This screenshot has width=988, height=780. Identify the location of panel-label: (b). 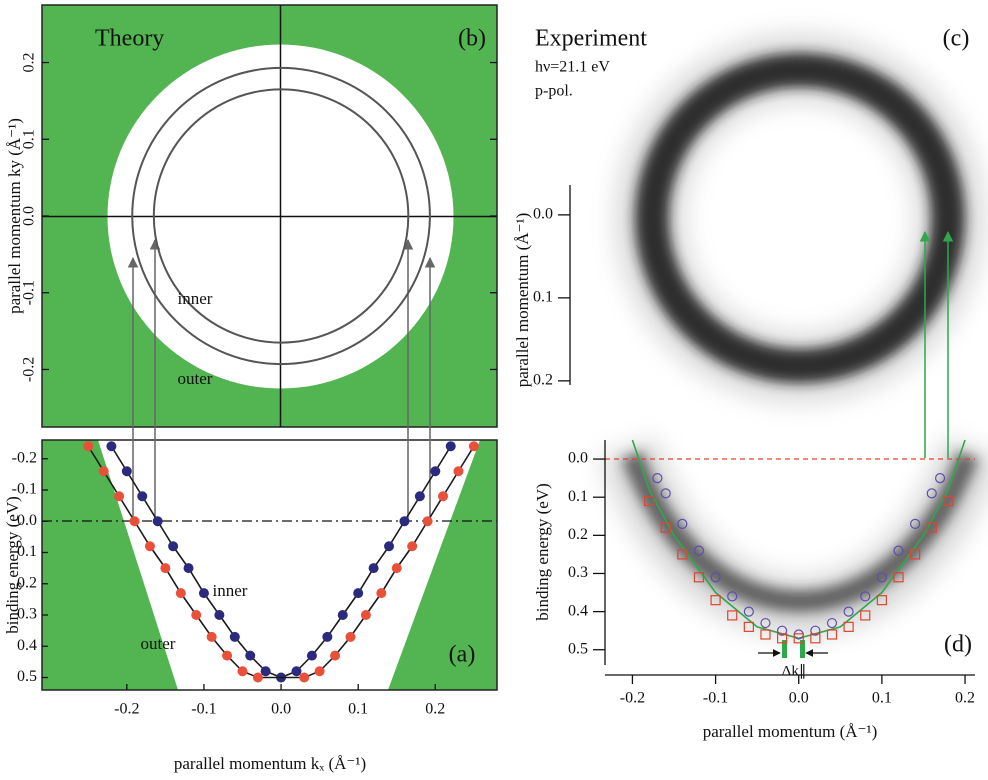
(472, 39).